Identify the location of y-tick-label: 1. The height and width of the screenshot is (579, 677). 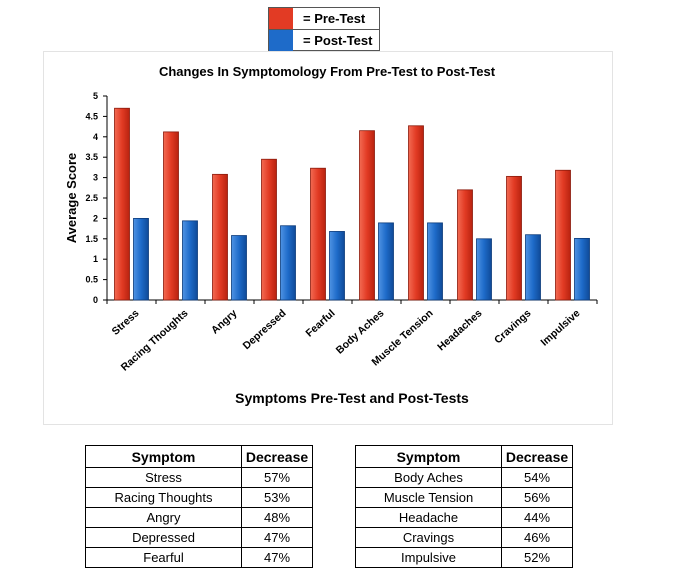
(95, 259).